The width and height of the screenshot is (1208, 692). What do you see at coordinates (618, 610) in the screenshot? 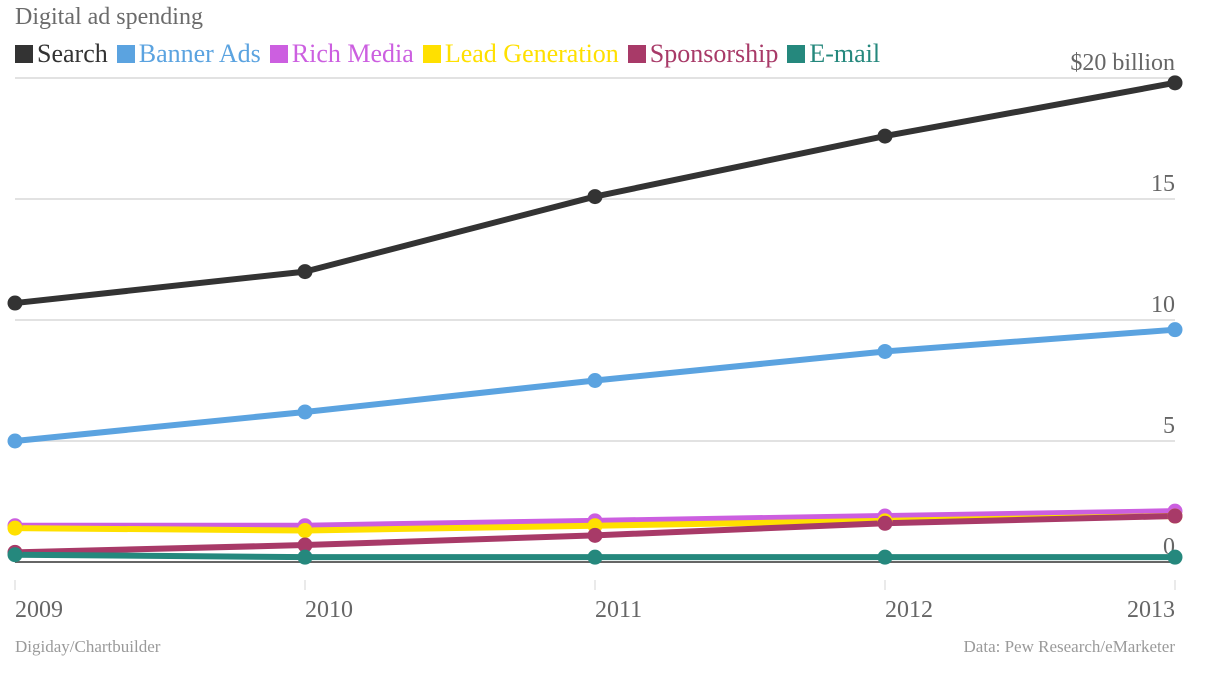
I see `x-tick-label: 2011` at bounding box center [618, 610].